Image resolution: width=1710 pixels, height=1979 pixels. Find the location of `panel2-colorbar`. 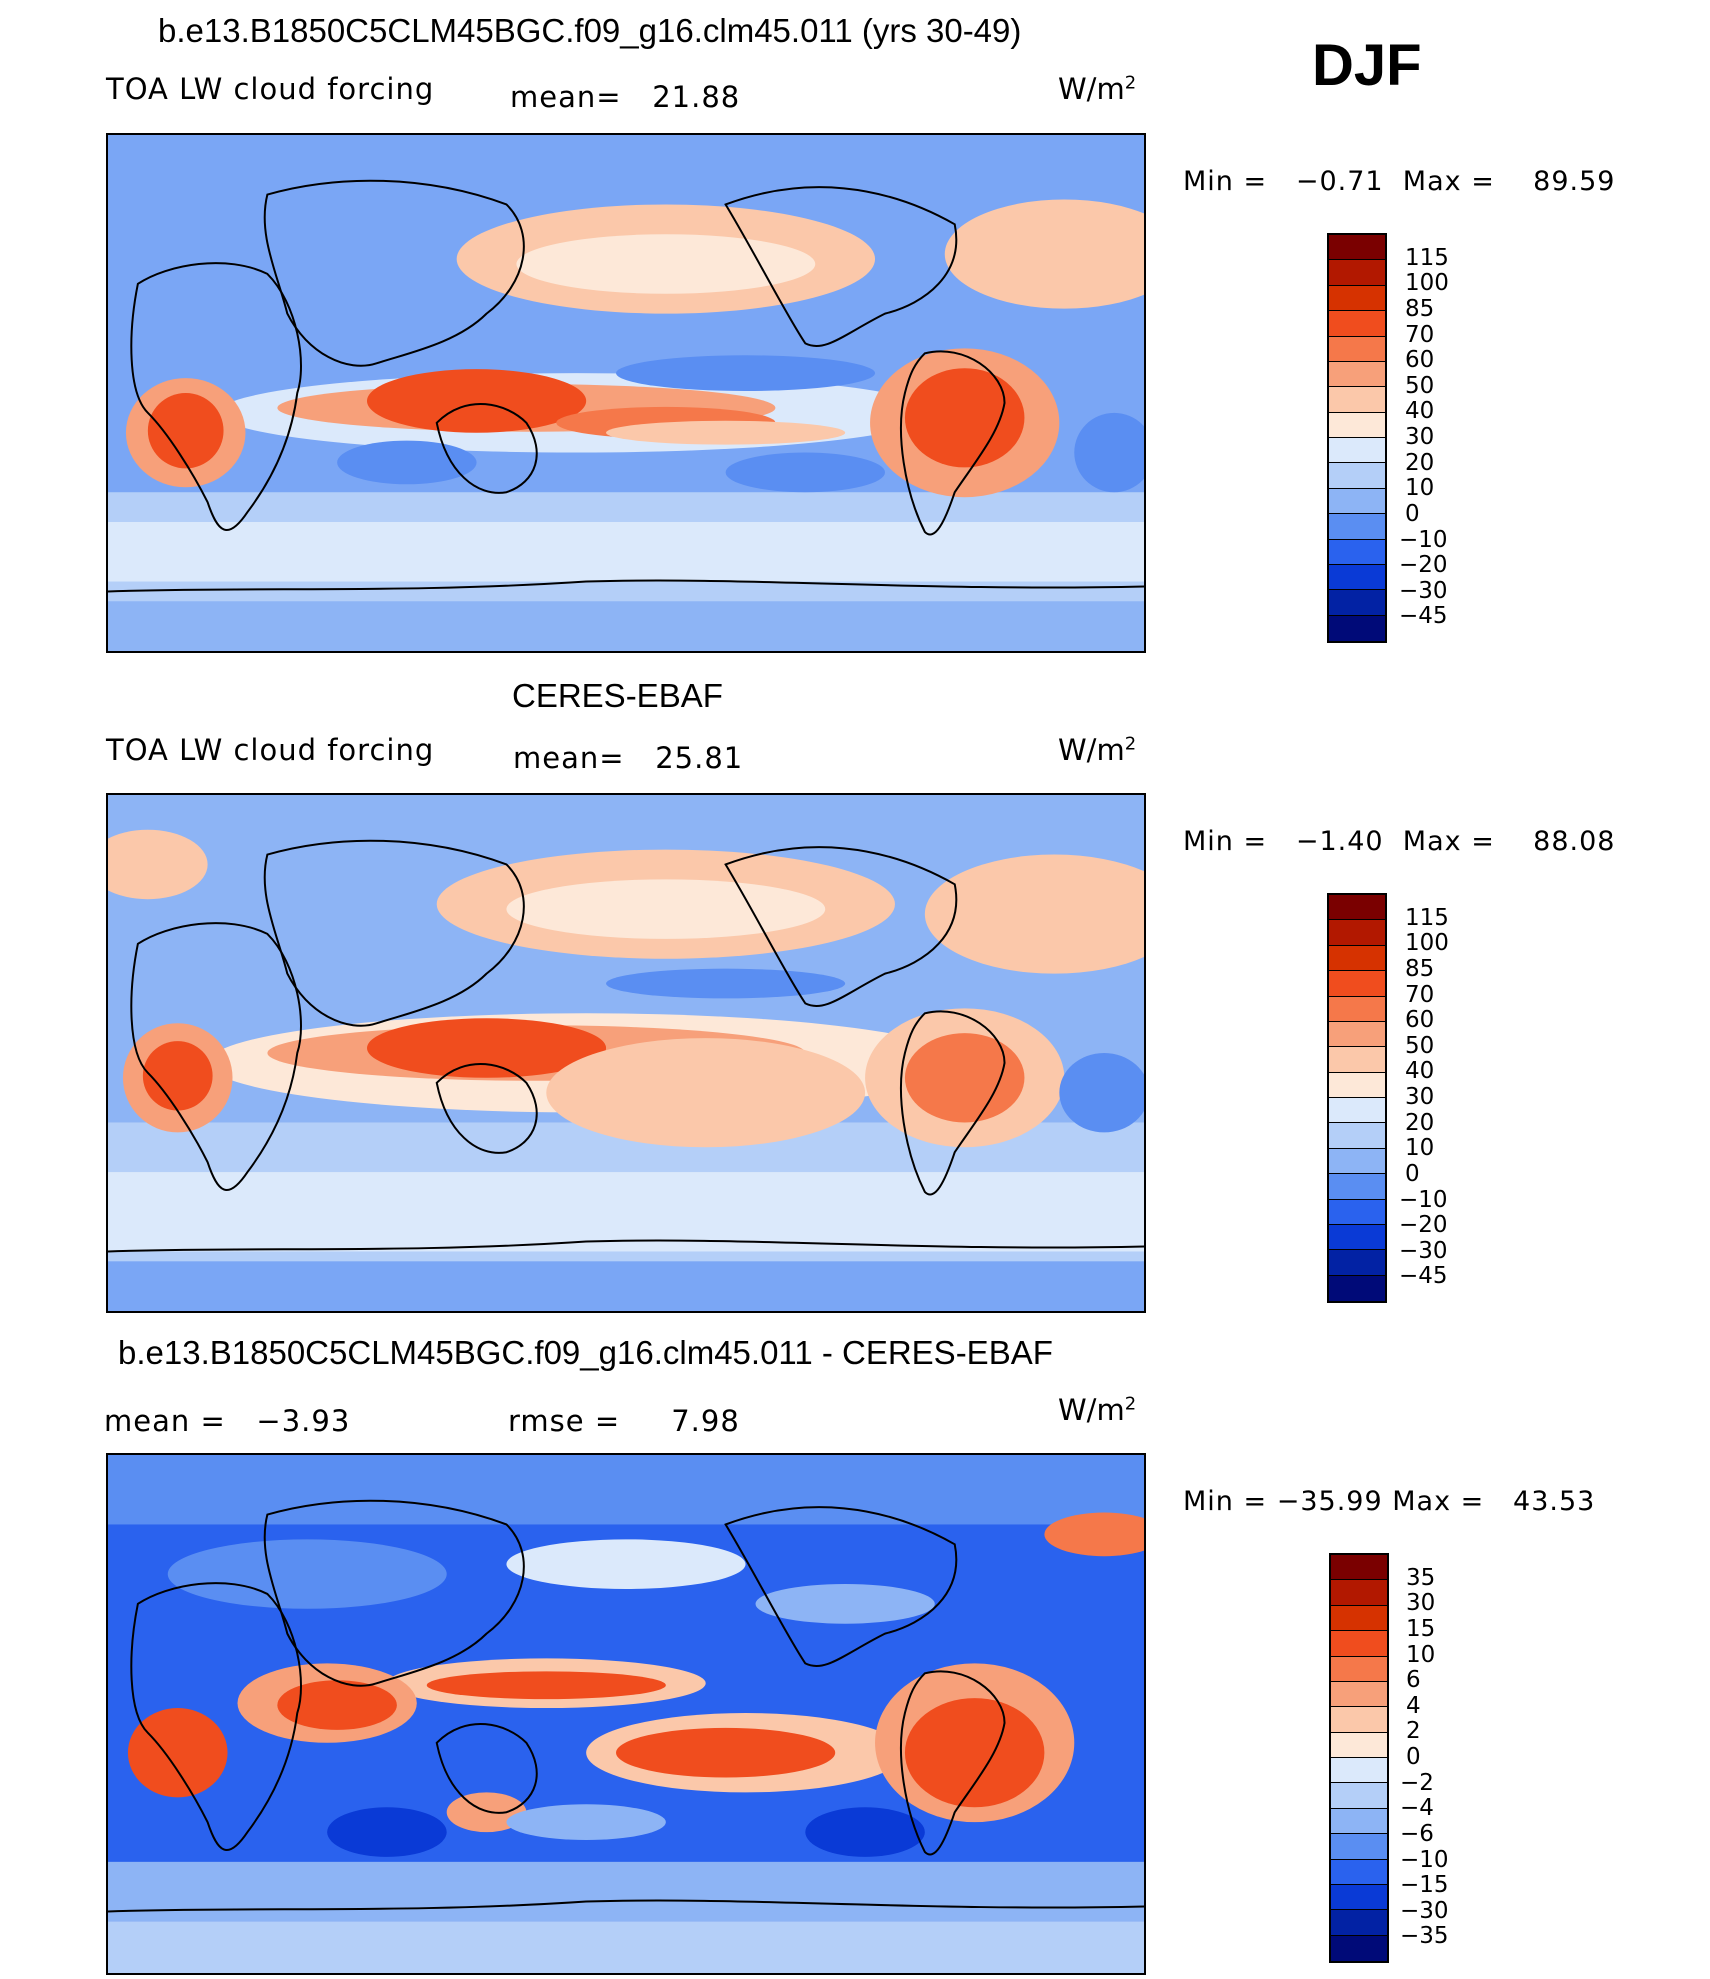

panel2-colorbar is located at coordinates (1357, 1098).